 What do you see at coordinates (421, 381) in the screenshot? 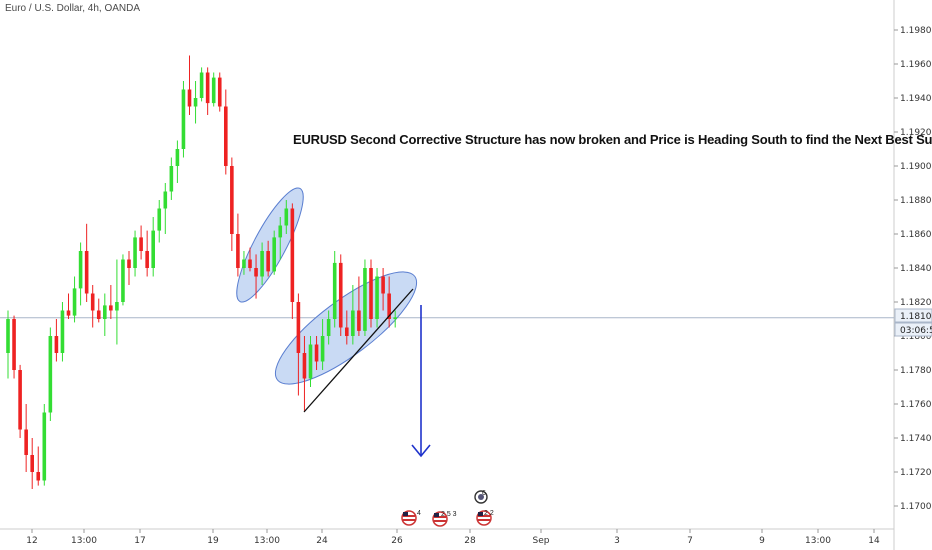
I see `down-arrow` at bounding box center [421, 381].